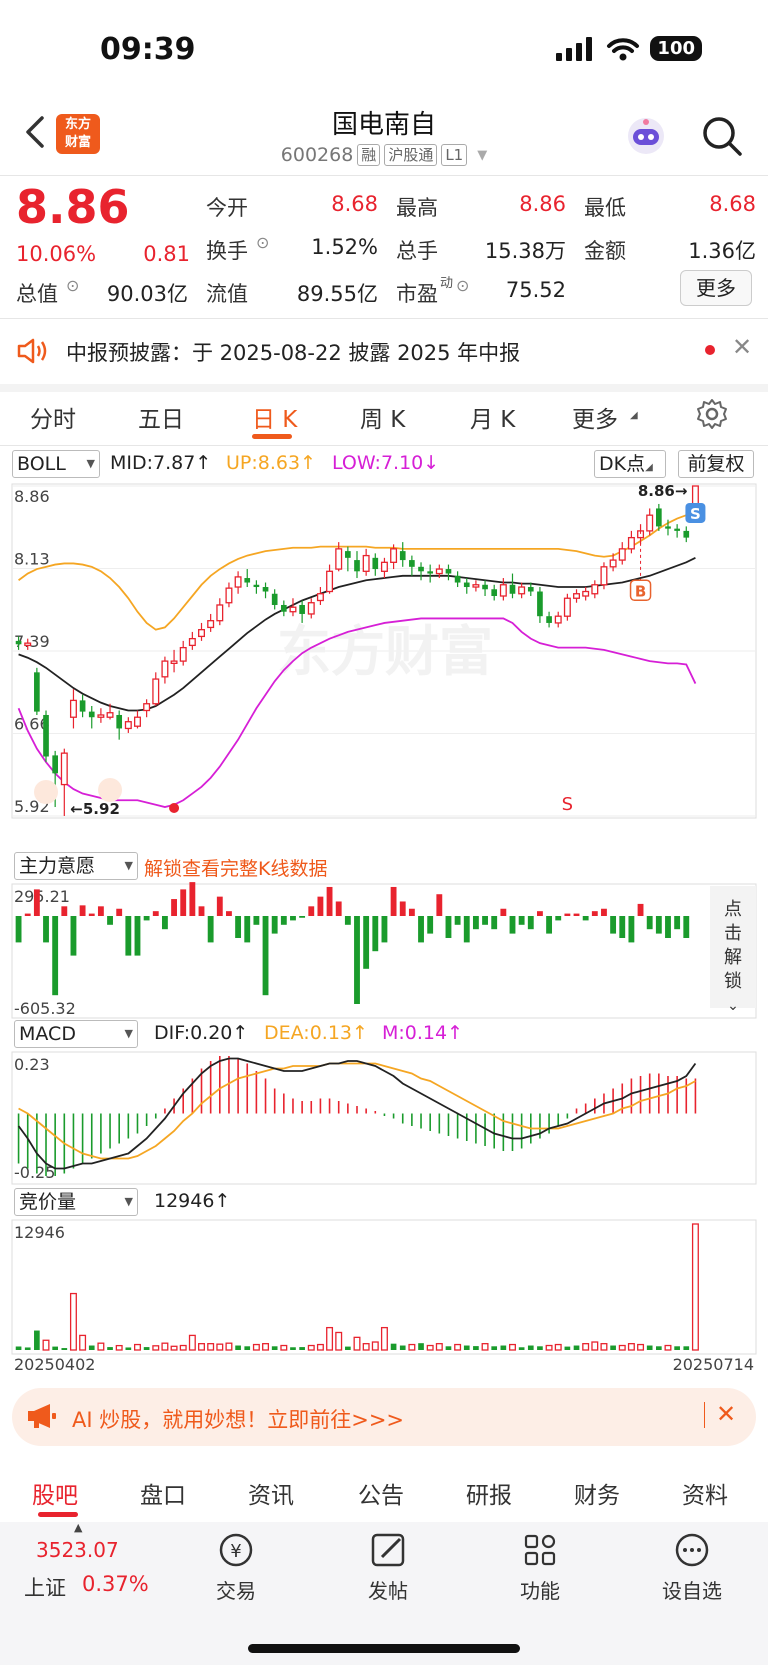 The height and width of the screenshot is (1665, 768). Describe the element at coordinates (53, 420) in the screenshot. I see `tab-intraday: 分时` at that location.